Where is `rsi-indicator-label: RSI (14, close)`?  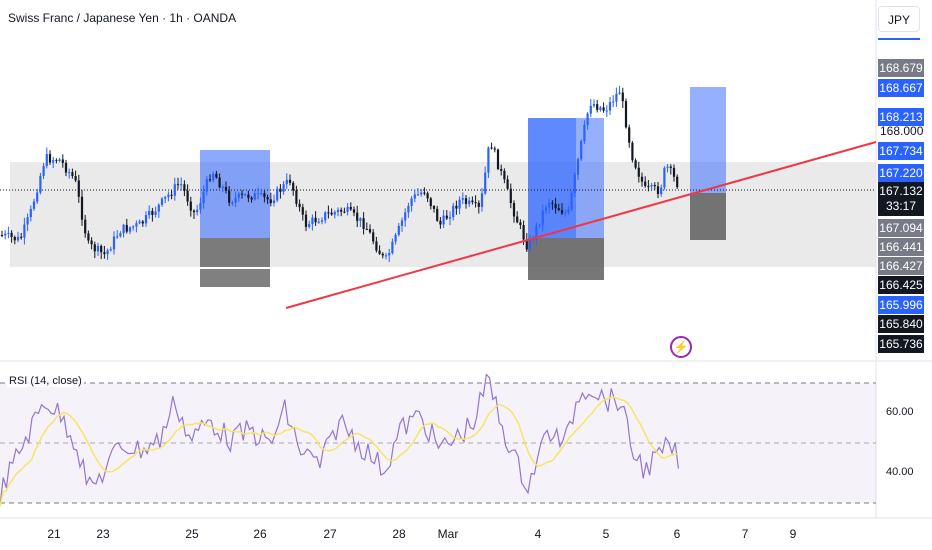 rsi-indicator-label: RSI (14, close) is located at coordinates (45, 381).